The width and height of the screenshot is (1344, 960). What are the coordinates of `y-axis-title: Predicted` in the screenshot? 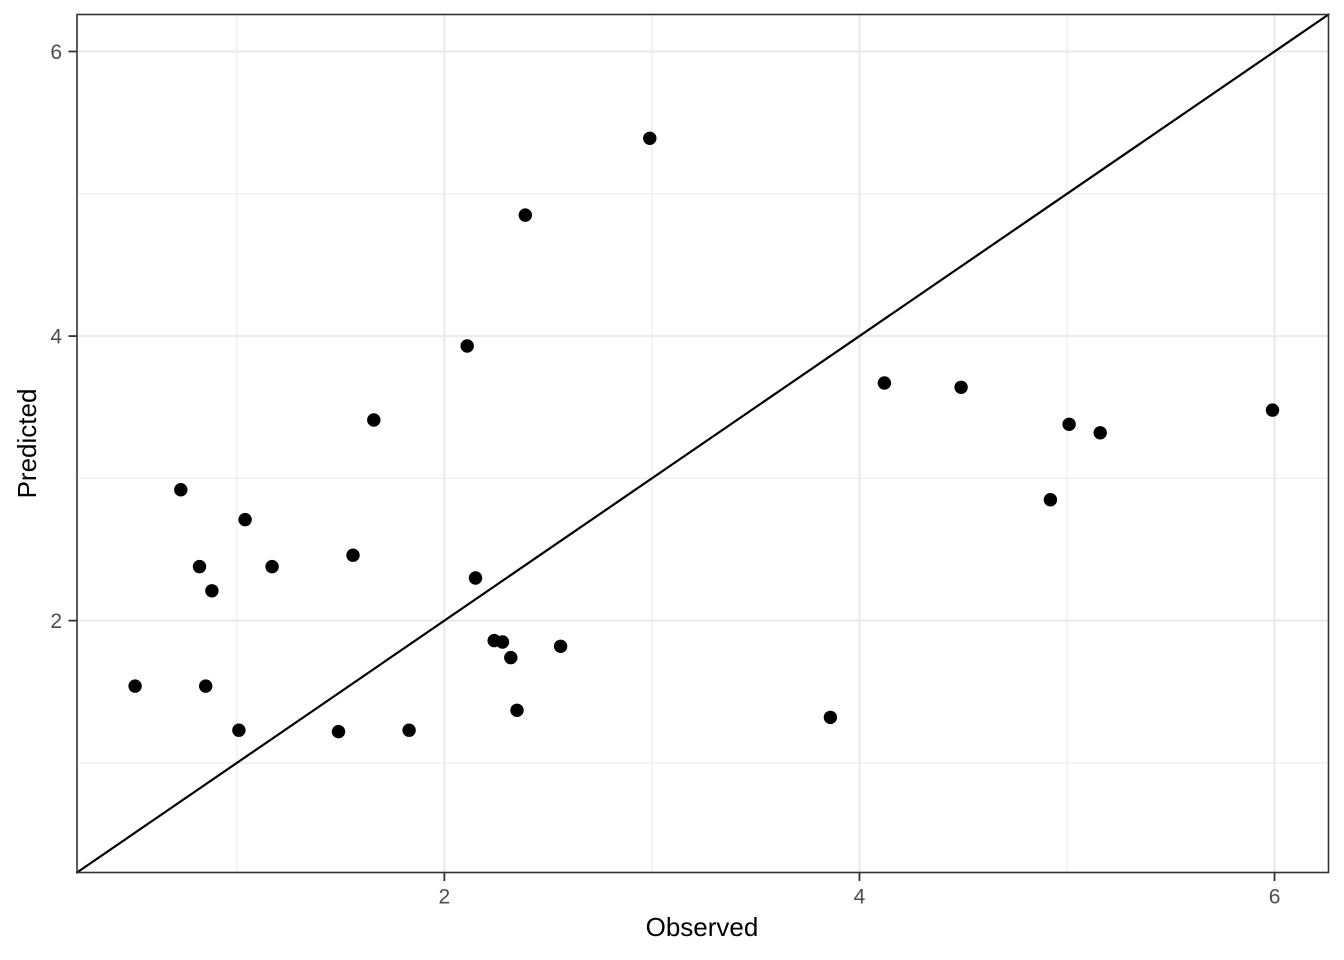 It's located at (27, 444).